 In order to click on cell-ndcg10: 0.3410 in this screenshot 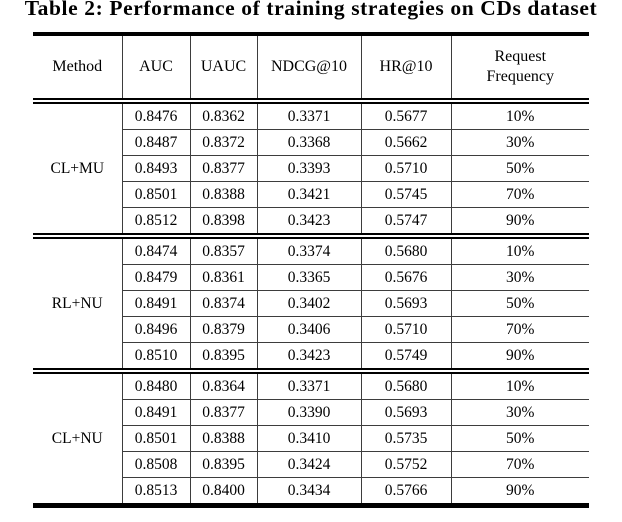, I will do `click(308, 438)`.